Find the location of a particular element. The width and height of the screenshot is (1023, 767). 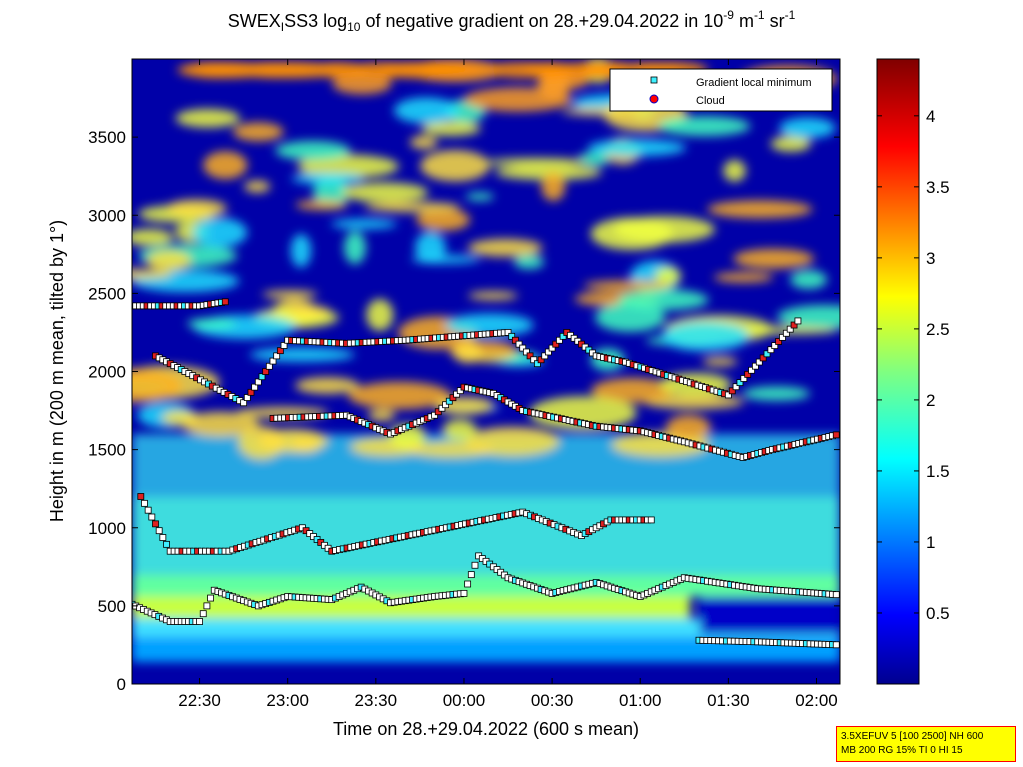

y-tick-label: 500 is located at coordinates (112, 606).